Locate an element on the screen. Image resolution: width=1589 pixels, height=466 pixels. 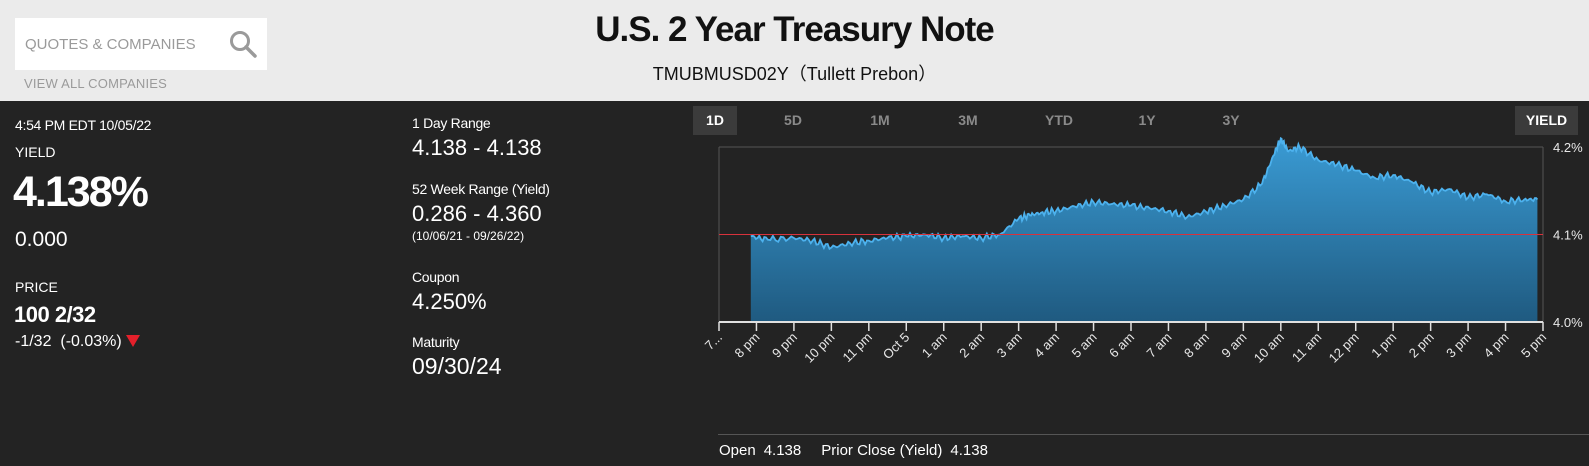
maturity-label: Maturity is located at coordinates (436, 342).